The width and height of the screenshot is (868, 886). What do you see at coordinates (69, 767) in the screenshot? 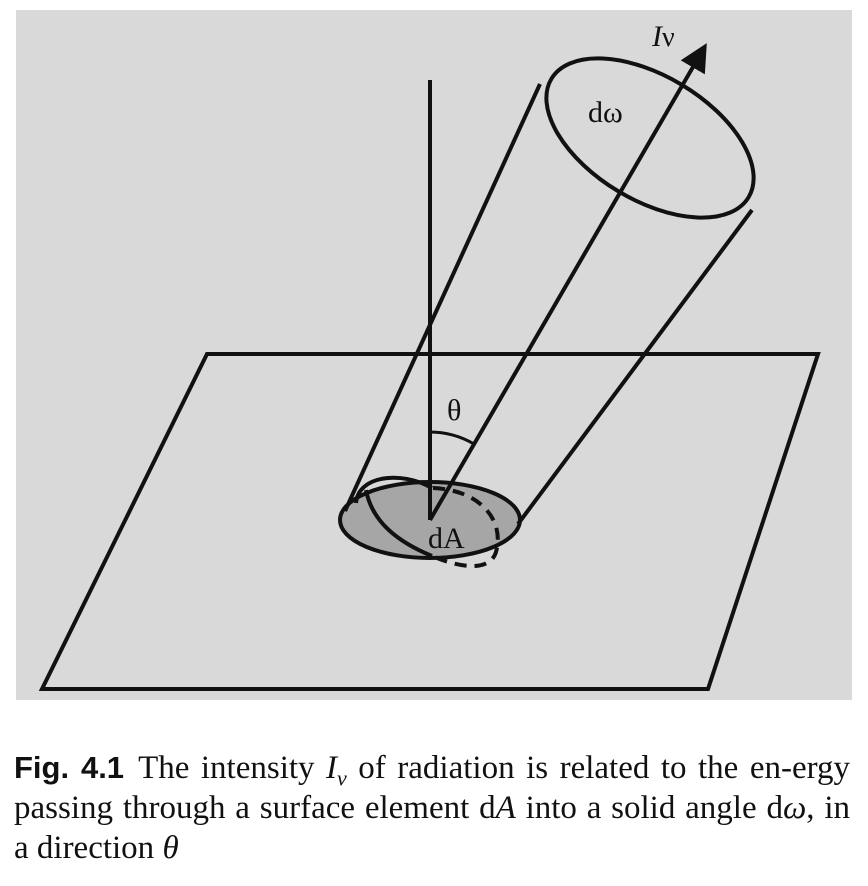
I see `figure-number: Fig. 4.1` at bounding box center [69, 767].